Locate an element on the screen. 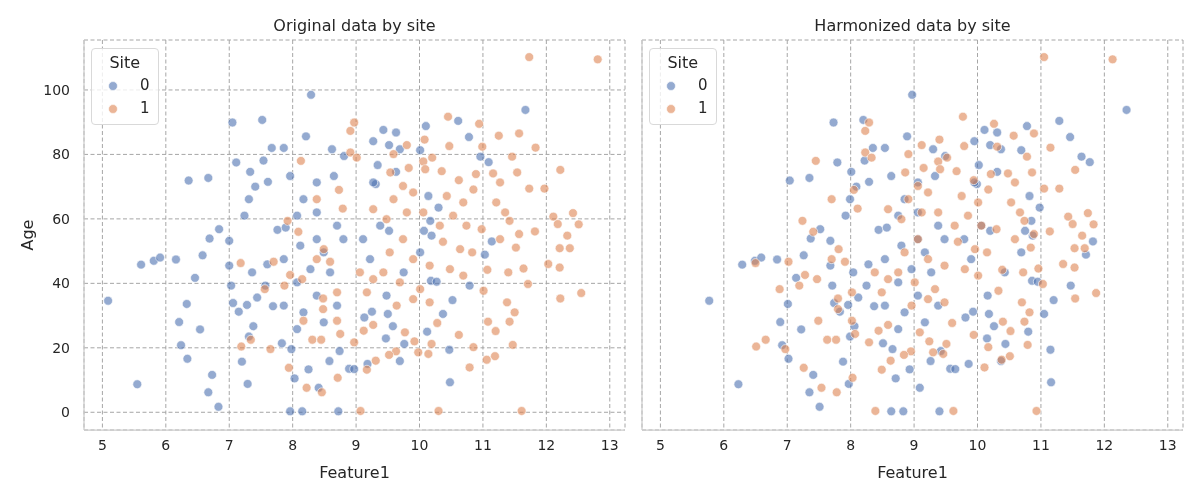 The height and width of the screenshot is (500, 1200). chart-title: Harmonized data by site is located at coordinates (912, 26).